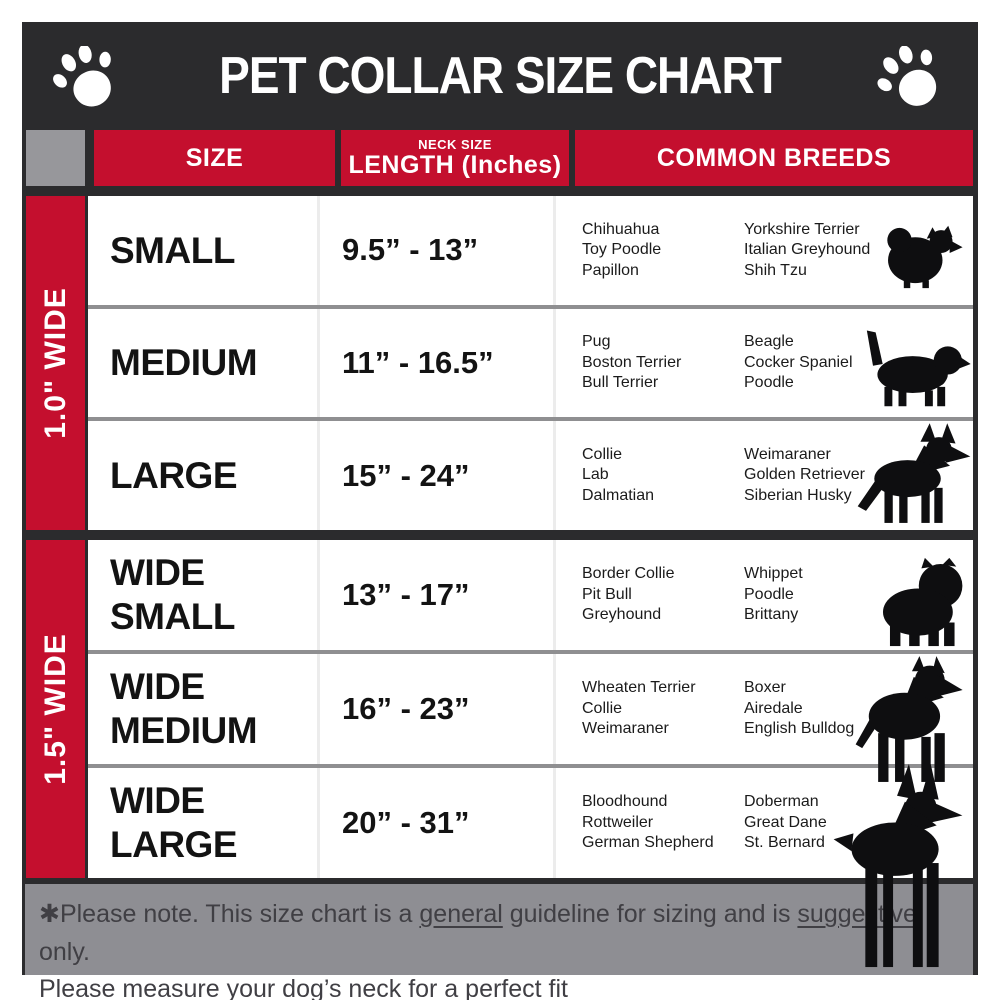 This screenshot has width=1000, height=1000. Describe the element at coordinates (455, 144) in the screenshot. I see `column-header-neck-top-label: NECK SIZE` at that location.